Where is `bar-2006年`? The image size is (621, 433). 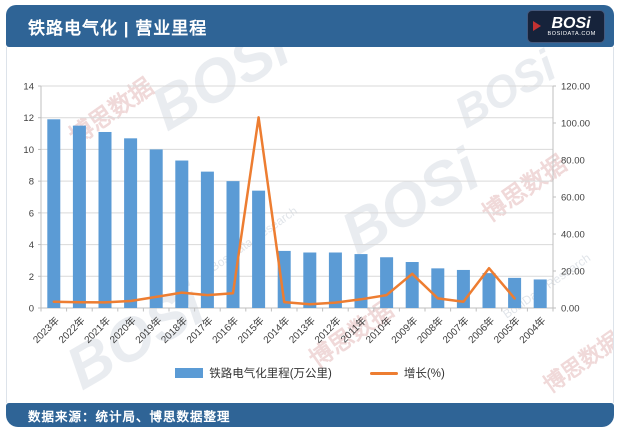
bar-2006年 is located at coordinates (489, 290).